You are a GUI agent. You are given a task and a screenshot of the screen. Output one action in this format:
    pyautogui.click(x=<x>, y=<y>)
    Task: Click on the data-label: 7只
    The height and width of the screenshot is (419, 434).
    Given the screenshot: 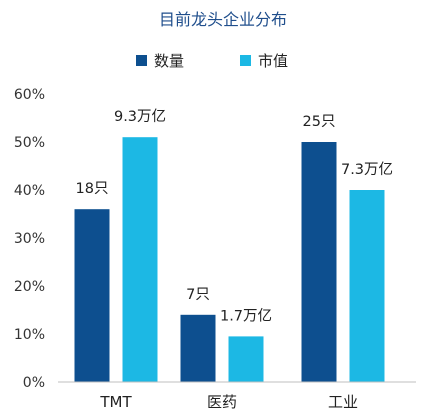 What is the action you would take?
    pyautogui.click(x=198, y=295)
    